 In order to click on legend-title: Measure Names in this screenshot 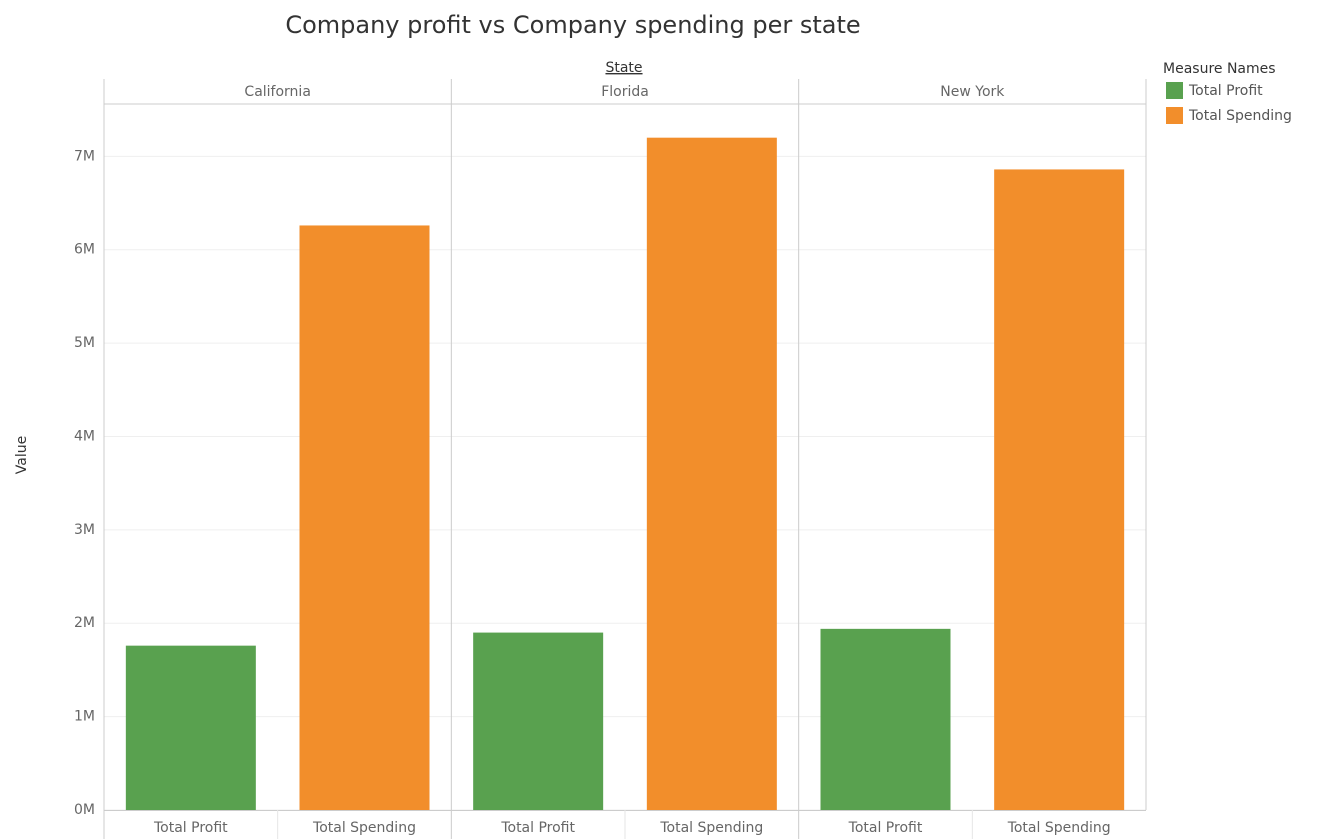, I will do `click(1219, 69)`.